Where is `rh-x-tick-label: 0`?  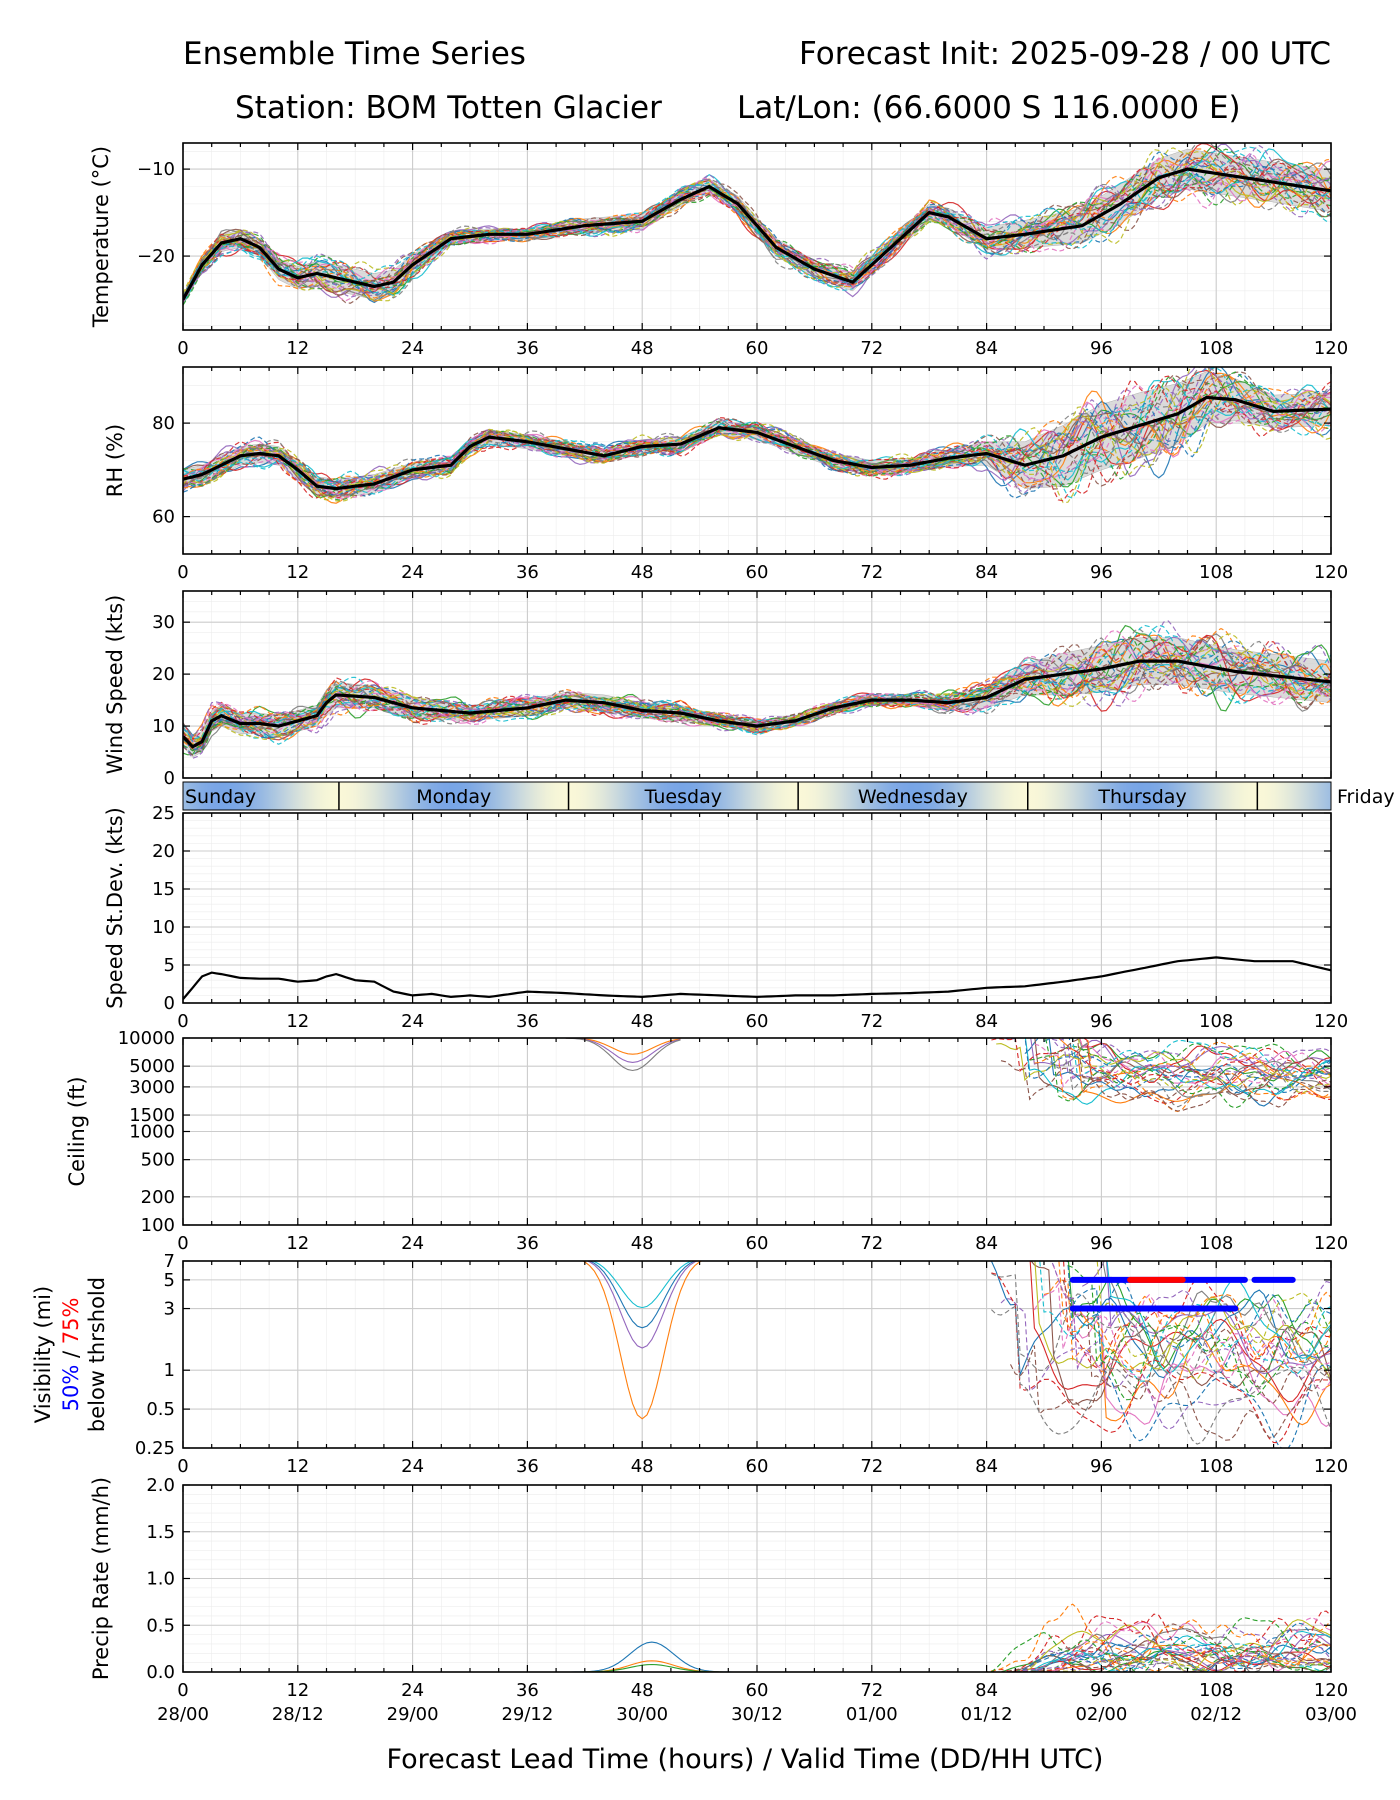
rh-x-tick-label: 0 is located at coordinates (182, 572).